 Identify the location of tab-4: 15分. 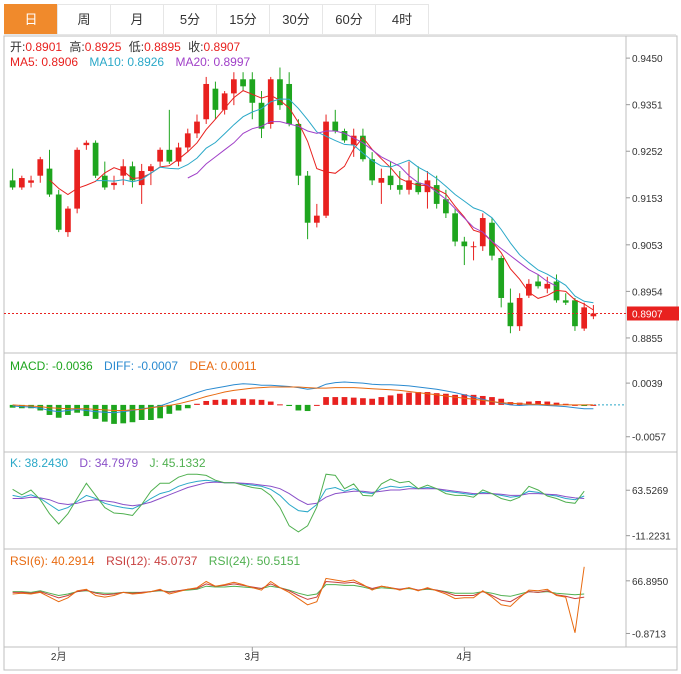
(243, 19).